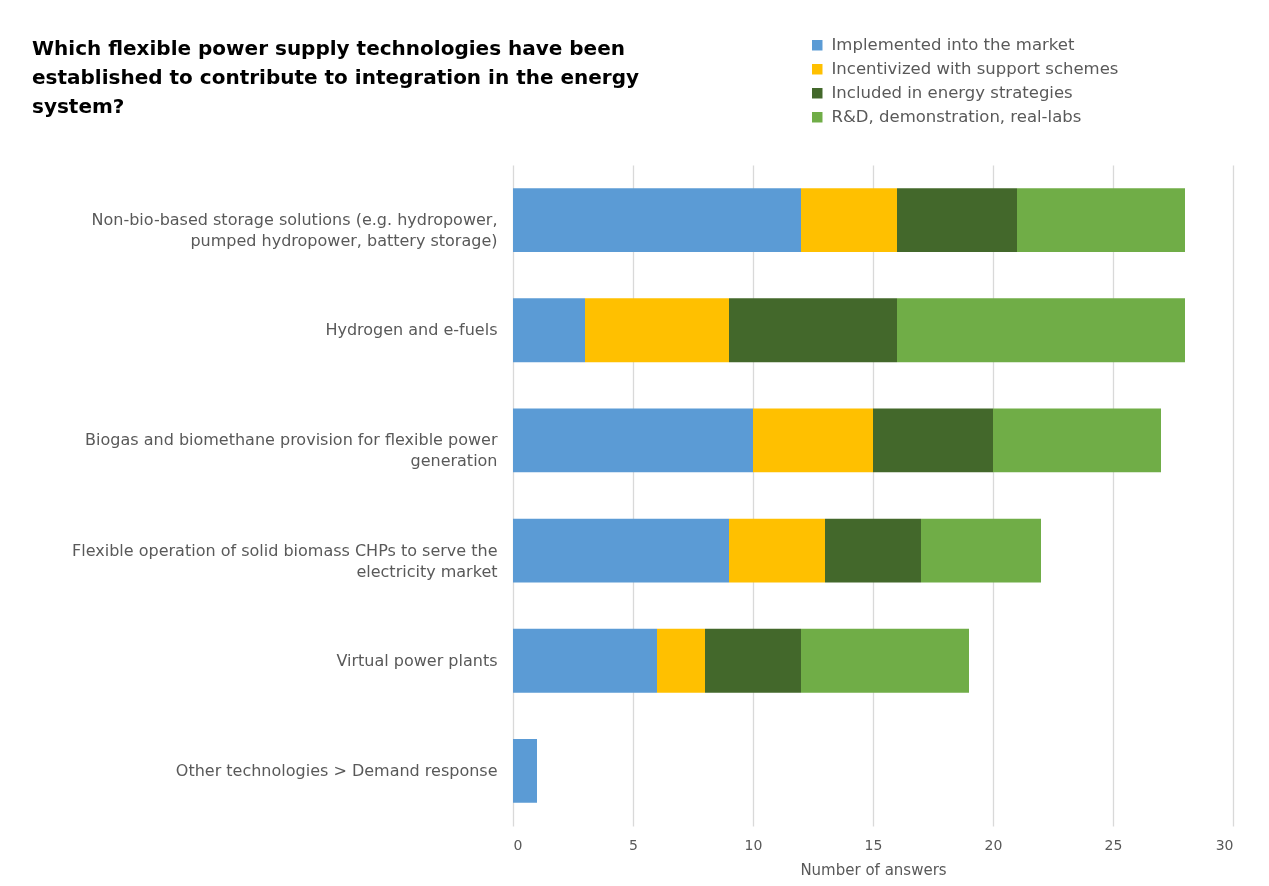 The image size is (1269, 886). What do you see at coordinates (956, 117) in the screenshot?
I see `legend-label: R&D, demonstration, real-labs` at bounding box center [956, 117].